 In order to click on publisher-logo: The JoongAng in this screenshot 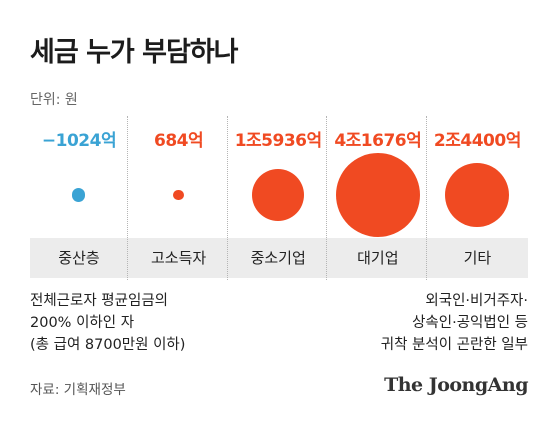, I will do `click(456, 385)`.